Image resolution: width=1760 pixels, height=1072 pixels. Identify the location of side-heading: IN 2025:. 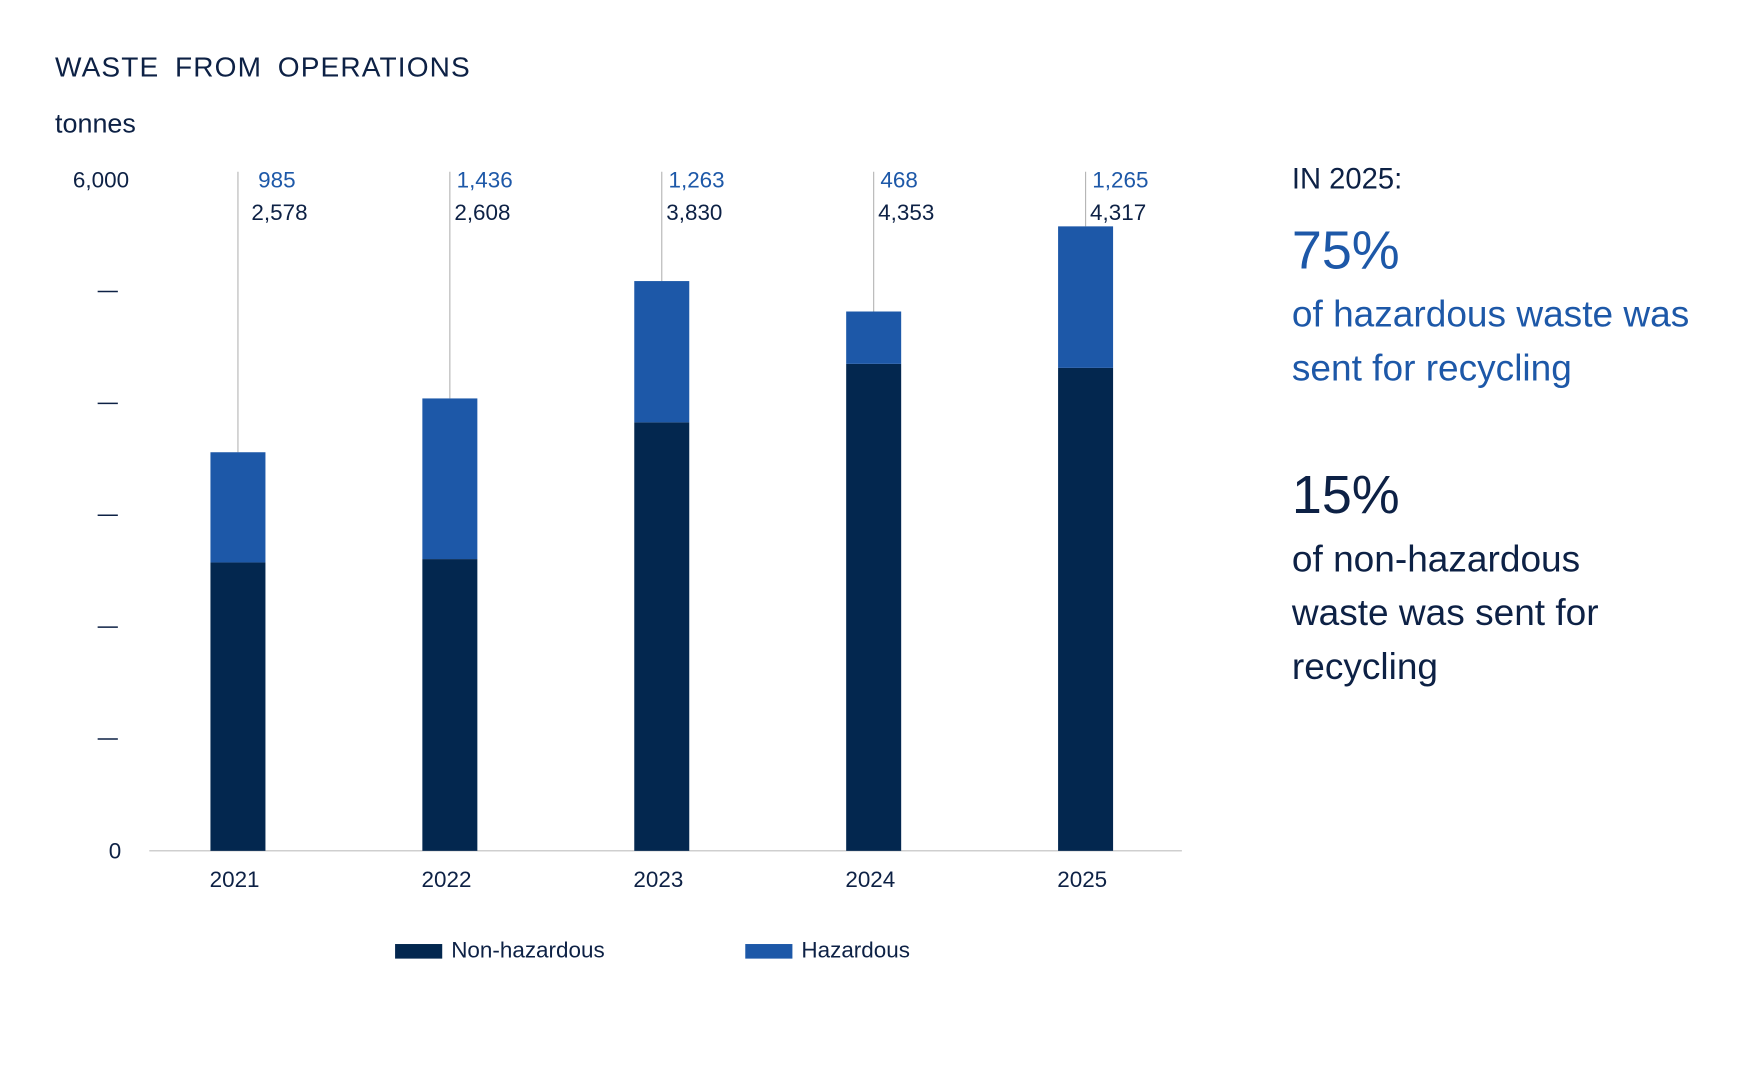
(1347, 178).